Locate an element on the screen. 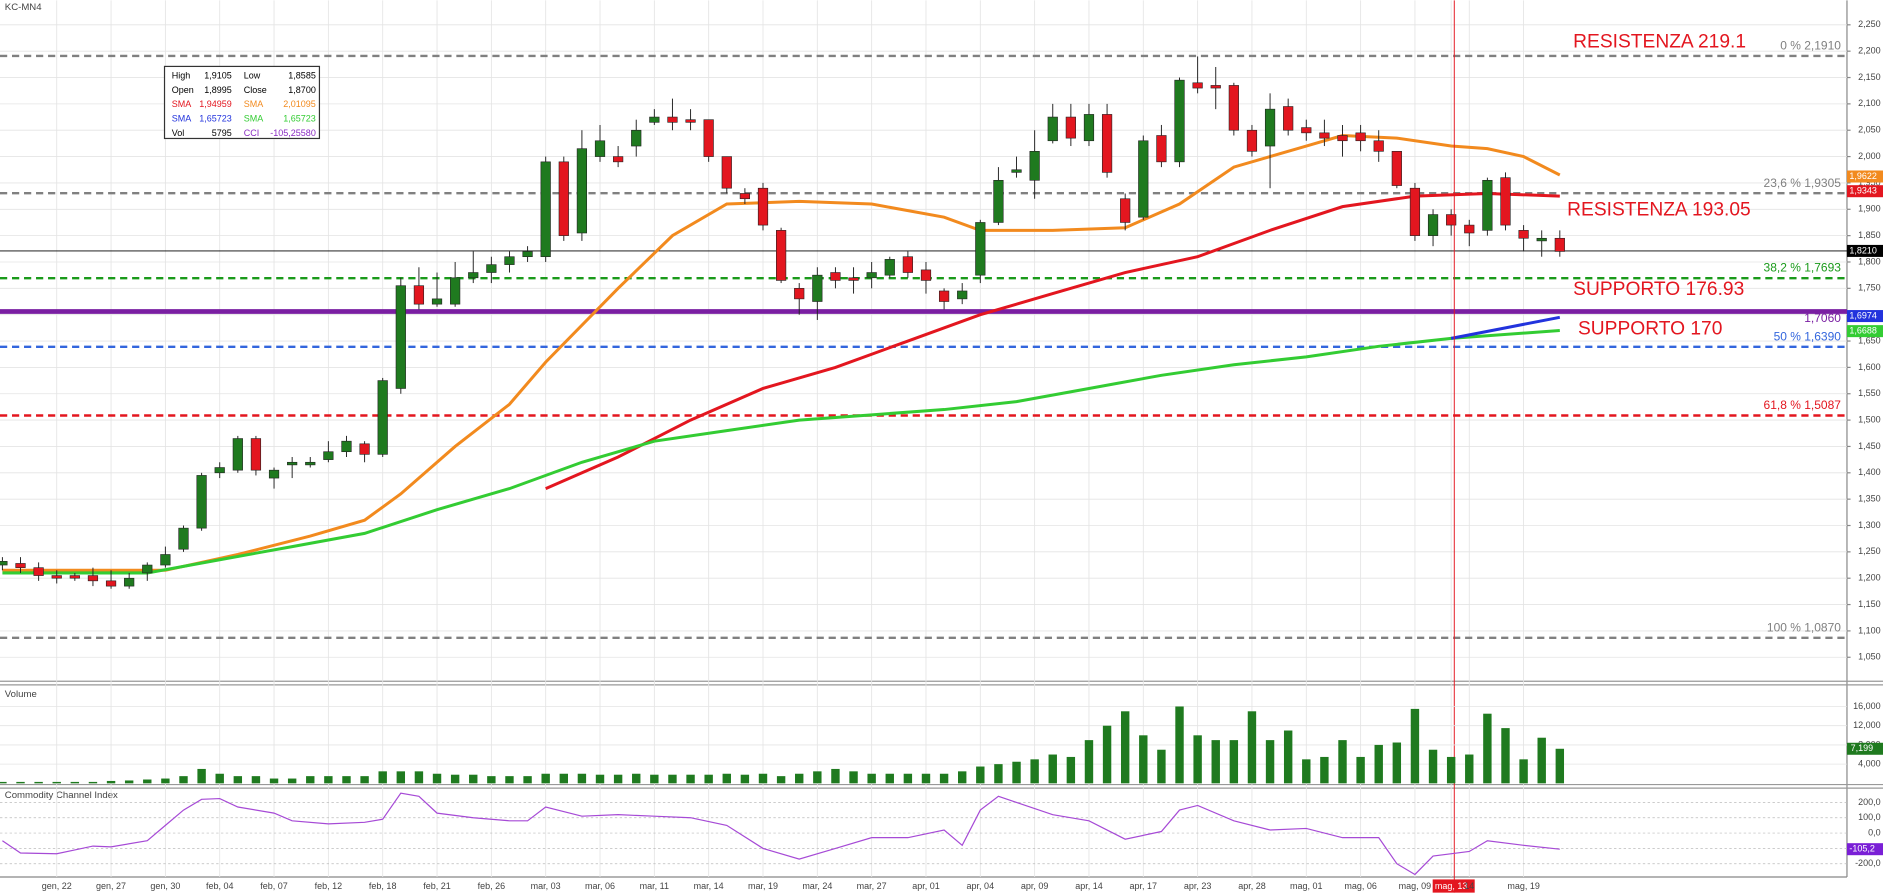 This screenshot has height=893, width=1883. panel-title: Commodity Channel Index is located at coordinates (61, 795).